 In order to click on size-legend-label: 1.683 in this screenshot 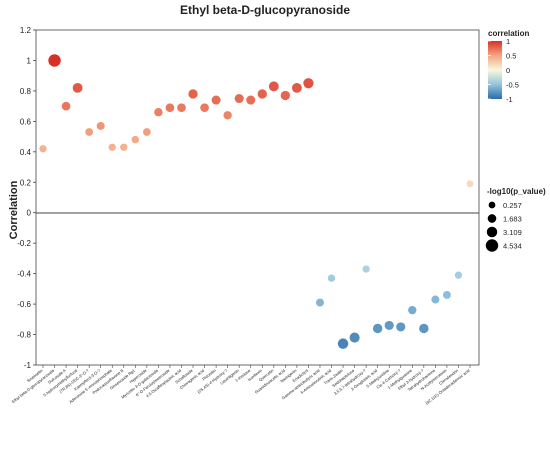, I will do `click(512, 219)`.